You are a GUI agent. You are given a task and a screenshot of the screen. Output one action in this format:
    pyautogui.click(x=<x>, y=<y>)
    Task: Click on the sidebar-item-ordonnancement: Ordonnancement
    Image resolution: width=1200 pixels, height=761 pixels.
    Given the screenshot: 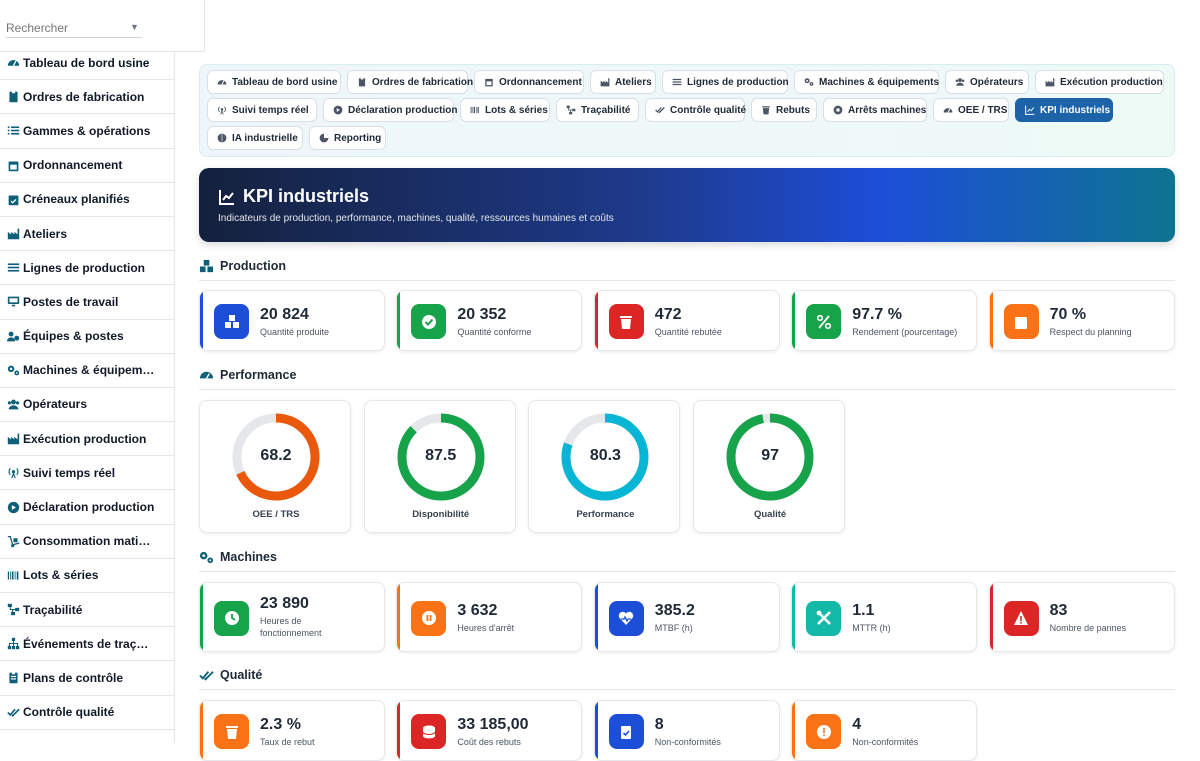 What is the action you would take?
    pyautogui.click(x=87, y=166)
    